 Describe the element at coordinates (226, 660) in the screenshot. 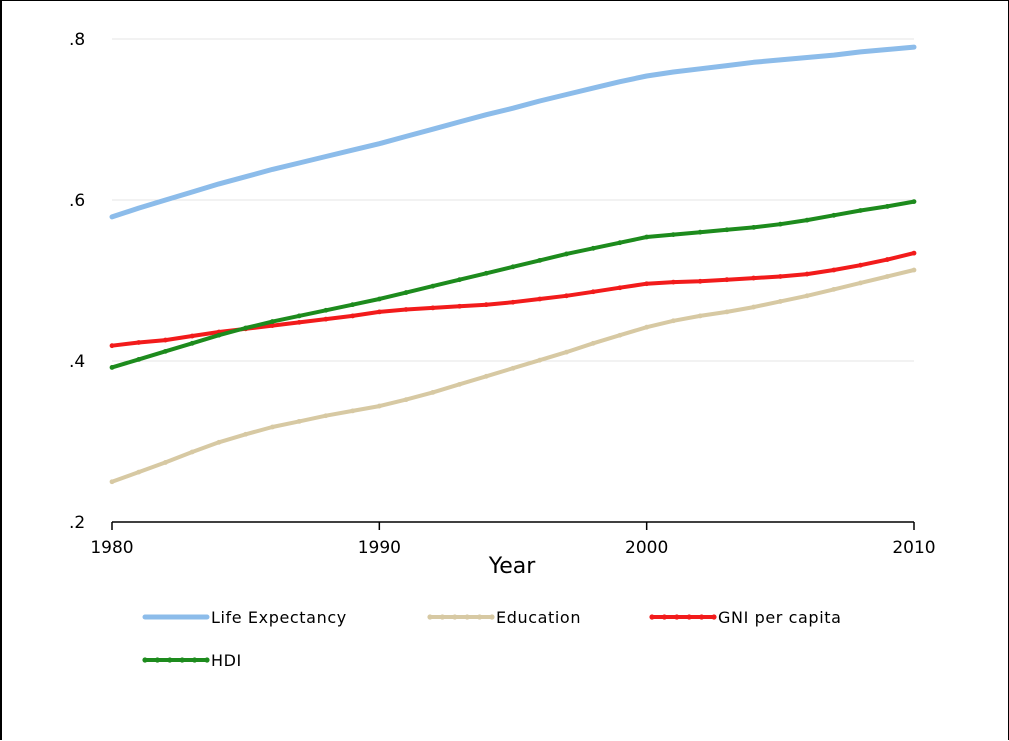

I see `legend-label-hdi: HDI` at that location.